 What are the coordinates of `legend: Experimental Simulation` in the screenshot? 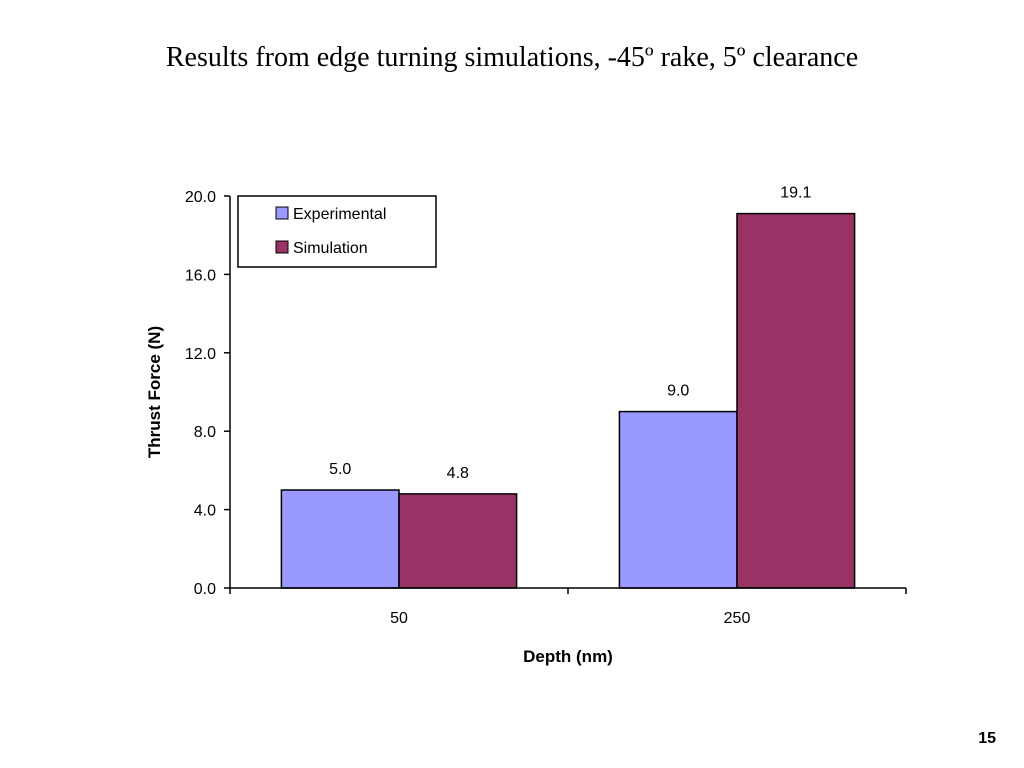 It's located at (337, 231).